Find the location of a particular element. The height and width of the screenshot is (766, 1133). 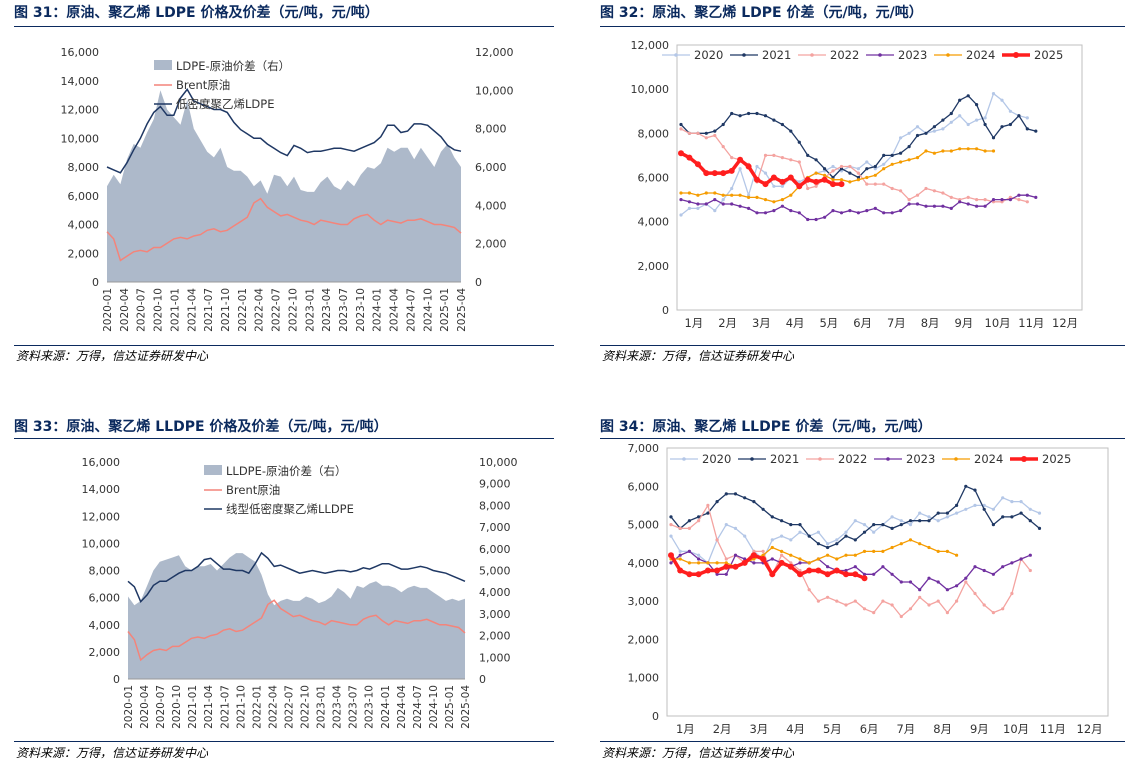

x-tick-label: 2024-07 is located at coordinates (418, 707).